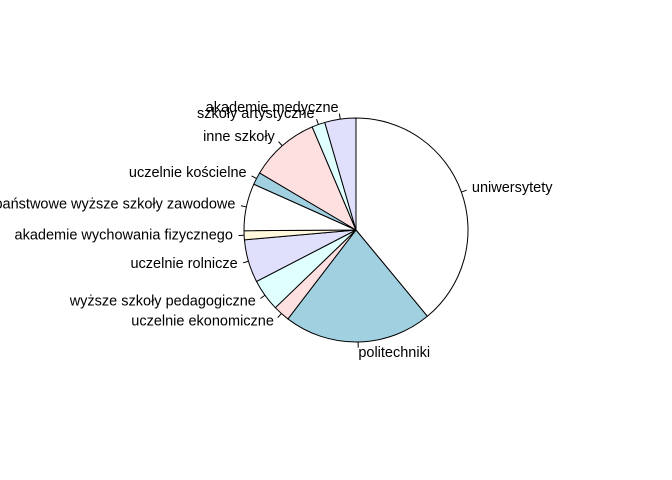 This screenshot has height=480, width=672. Describe the element at coordinates (202, 322) in the screenshot. I see `pie-slice-label: uczelnie ekonomiczne` at that location.